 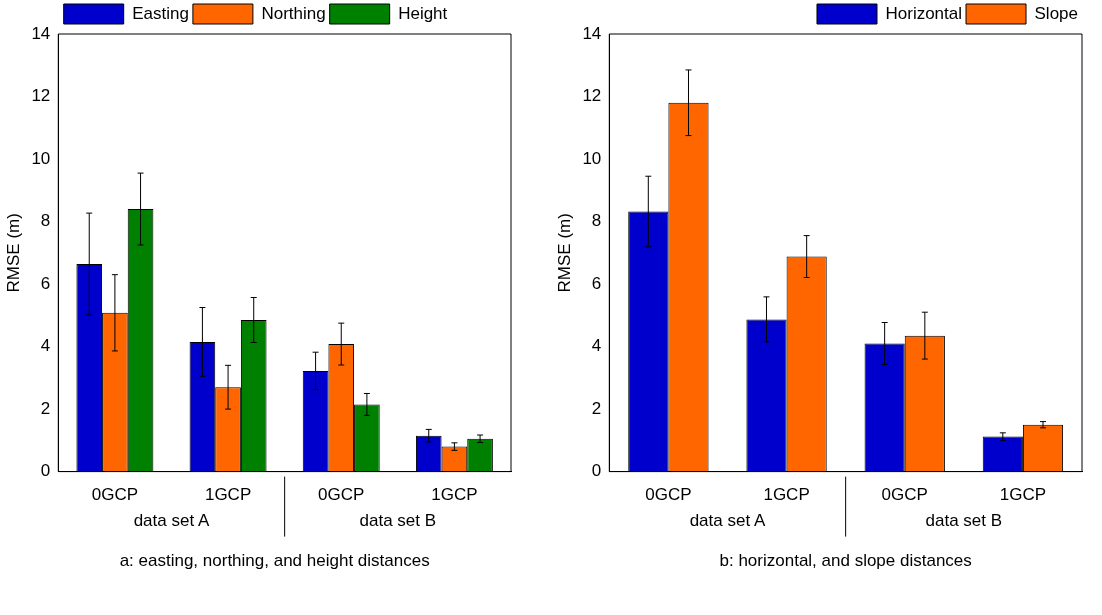 I want to click on legend-label: Northing, so click(x=293, y=13).